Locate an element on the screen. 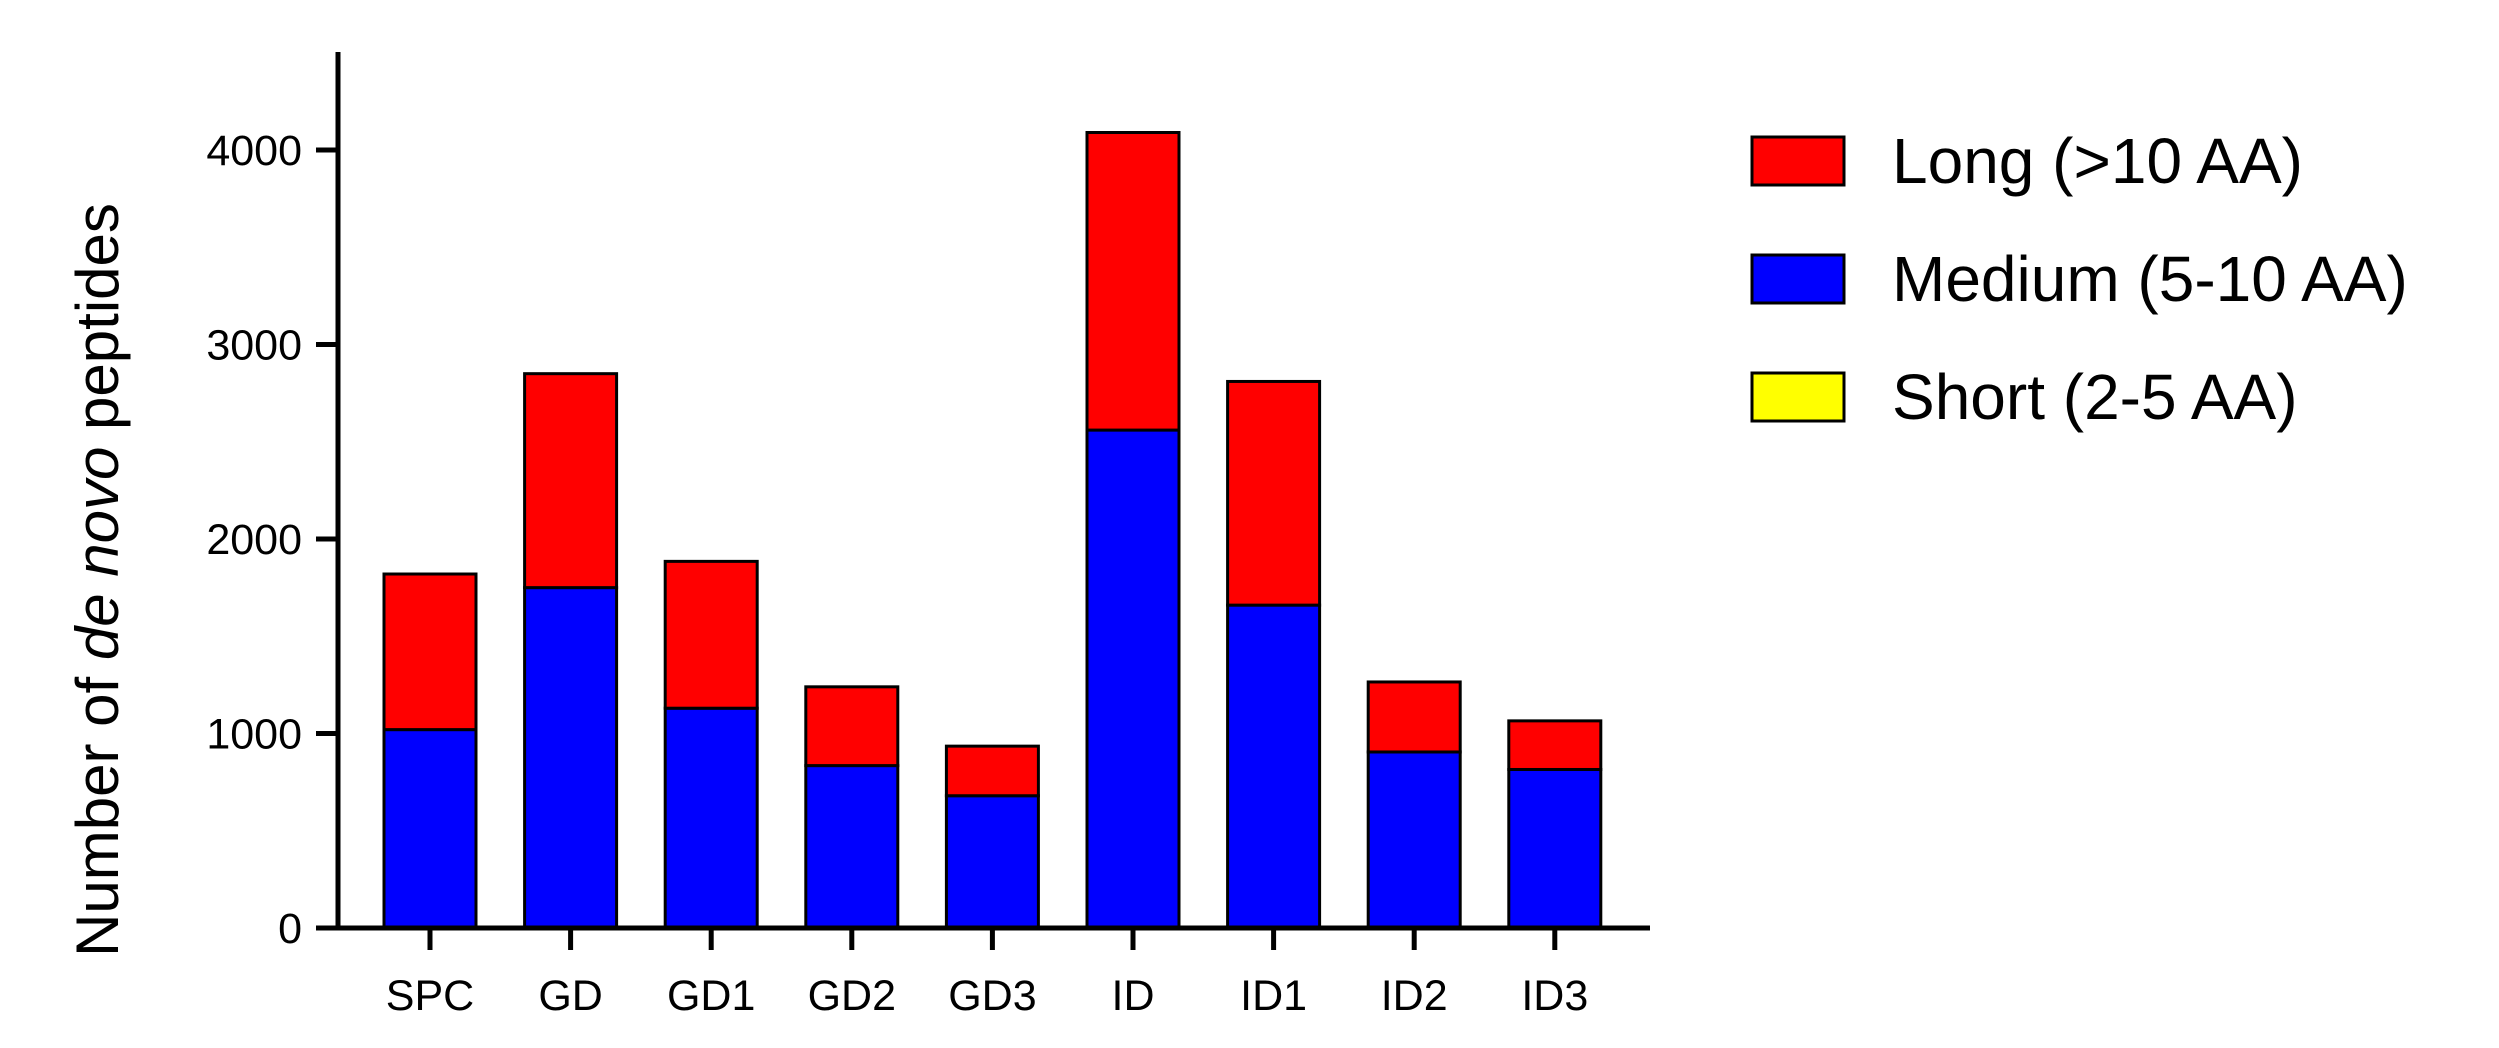 The image size is (2499, 1048). x-tick-label: ID3 is located at coordinates (1554, 996).